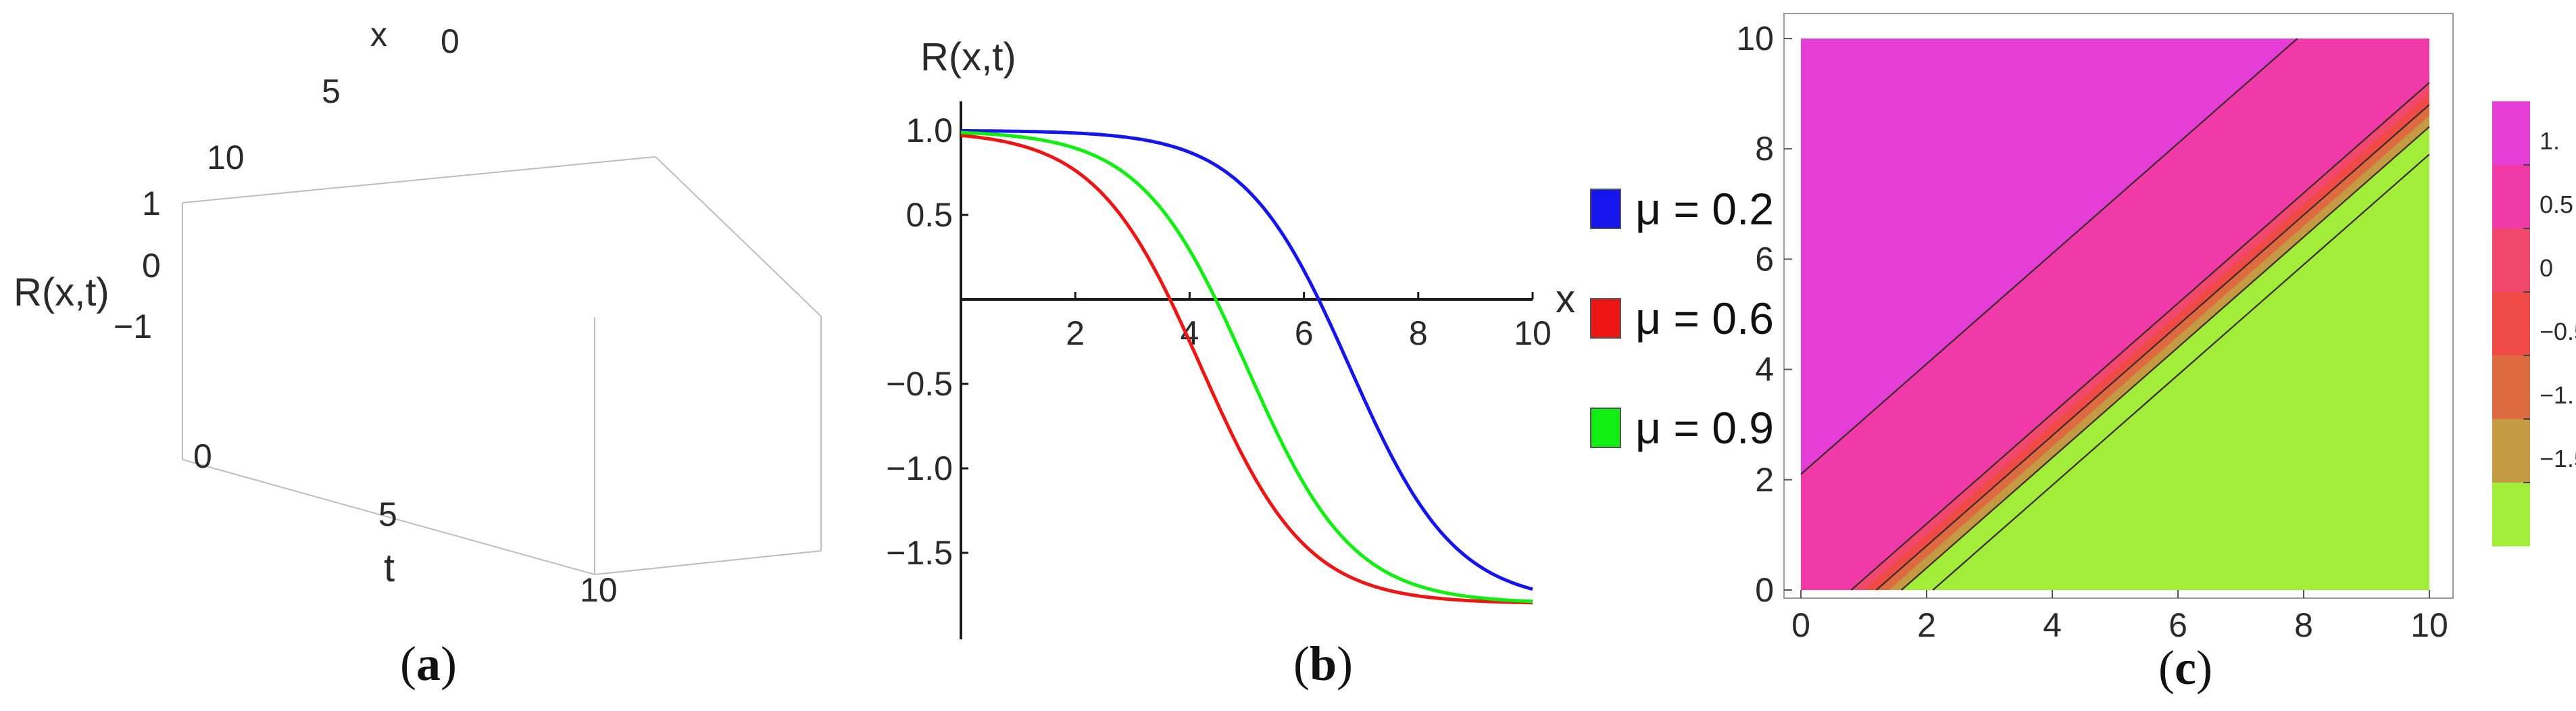  I want to click on y-tick-label: −0.5, so click(920, 384).